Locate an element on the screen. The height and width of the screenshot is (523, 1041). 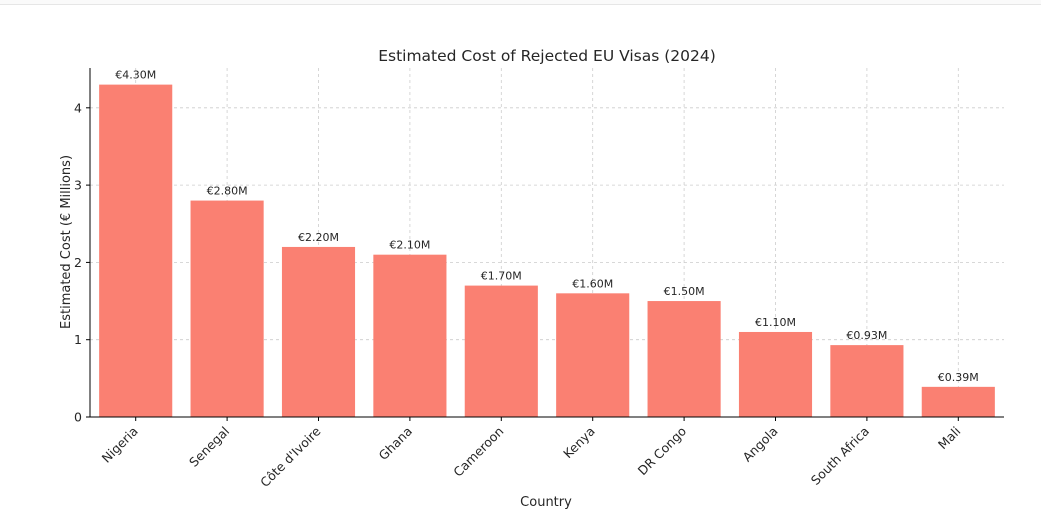
data-label: €1.60M is located at coordinates (592, 283).